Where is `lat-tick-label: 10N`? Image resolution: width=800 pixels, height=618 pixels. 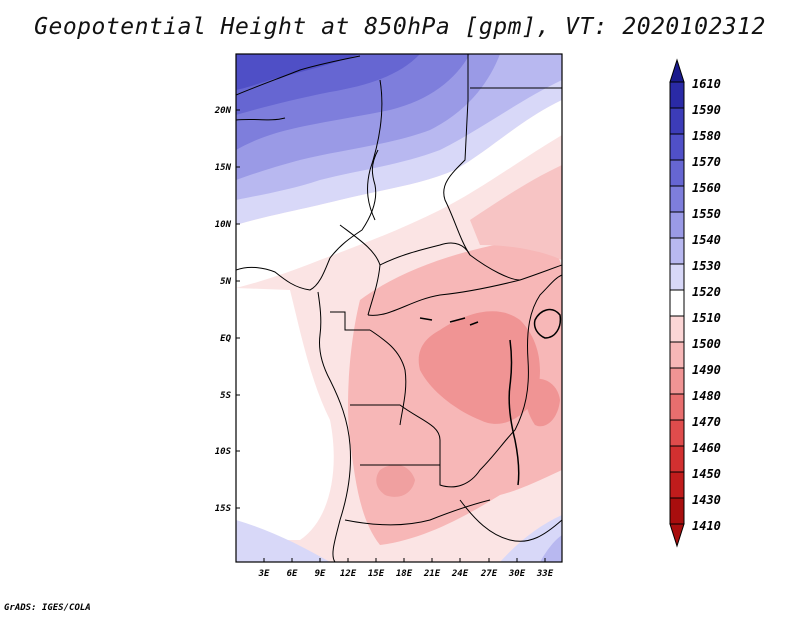 lat-tick-label: 10N is located at coordinates (223, 225).